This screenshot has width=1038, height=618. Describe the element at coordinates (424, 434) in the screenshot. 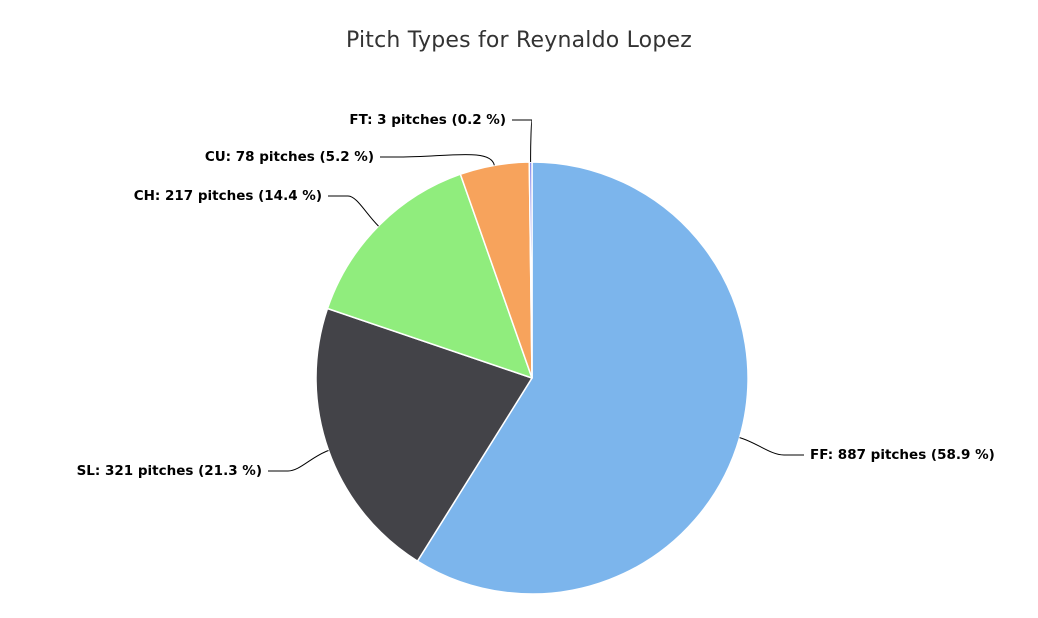

I see `pie-slice-sl` at that location.